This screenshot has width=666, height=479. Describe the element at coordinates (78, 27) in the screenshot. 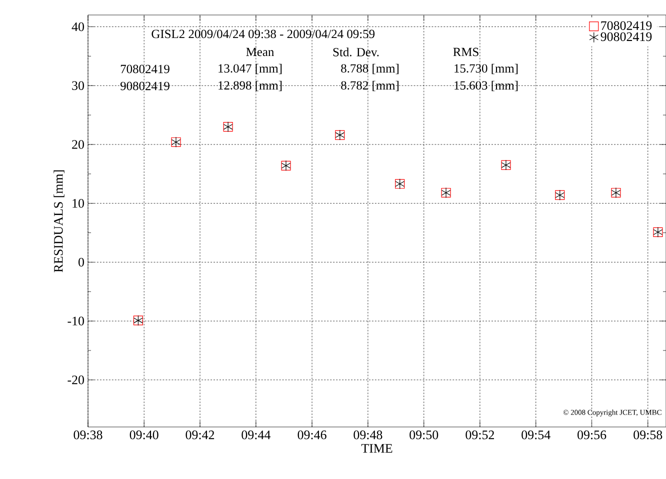

I see `y-tick-label: 40` at that location.